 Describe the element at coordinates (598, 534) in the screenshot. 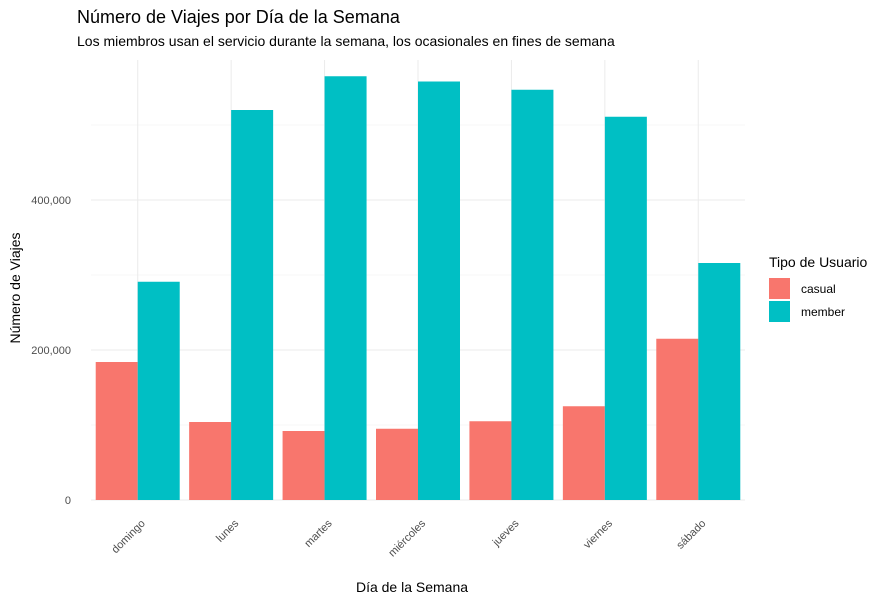

I see `x-tick-label: viernes` at that location.